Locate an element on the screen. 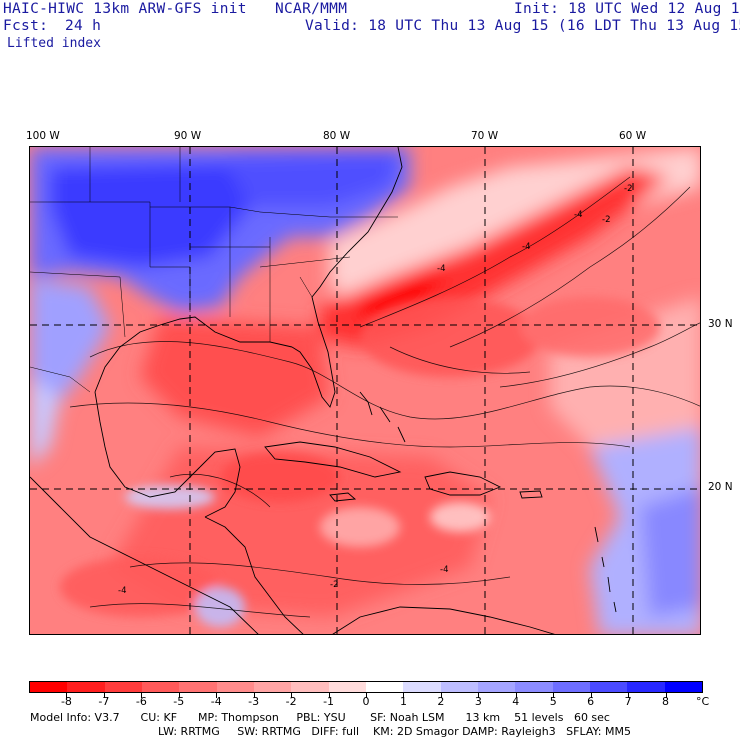  lat-label-20n: 20 N is located at coordinates (720, 487).